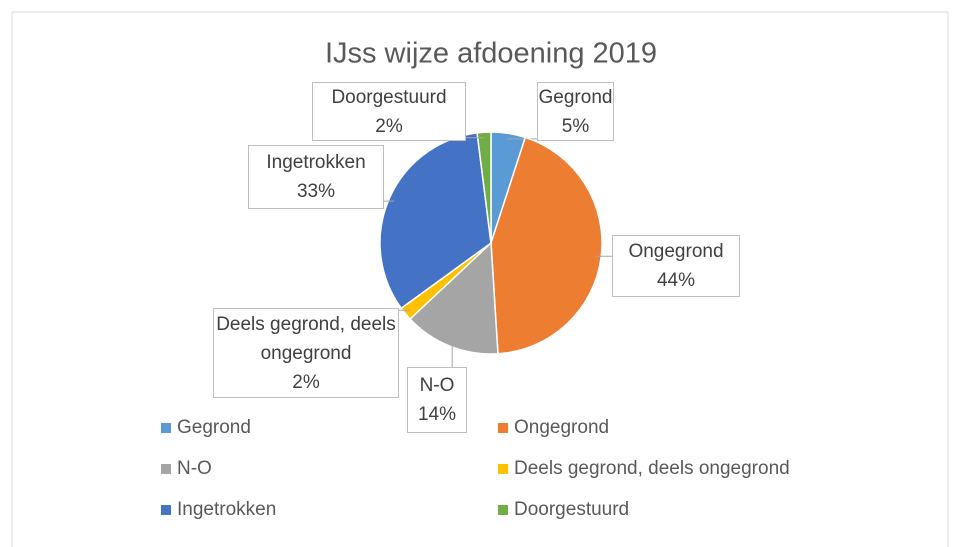 This screenshot has height=547, width=961. What do you see at coordinates (226, 509) in the screenshot?
I see `legend-label: Ingetrokken` at bounding box center [226, 509].